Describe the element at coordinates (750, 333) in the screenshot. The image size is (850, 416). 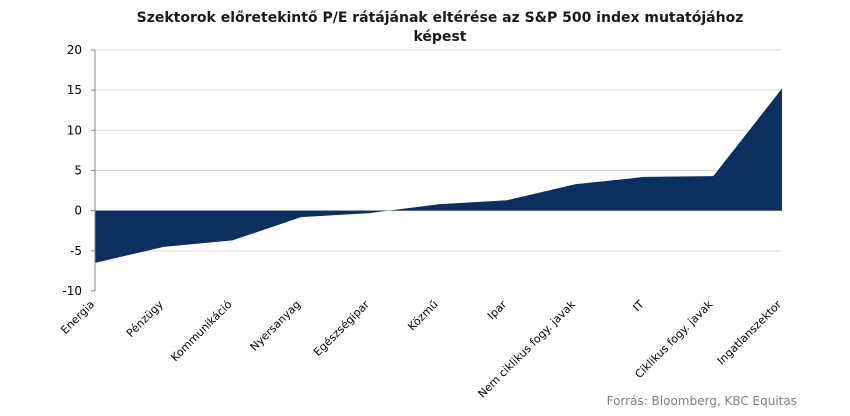
I see `x-tick-label: Ingatlanszektor` at that location.